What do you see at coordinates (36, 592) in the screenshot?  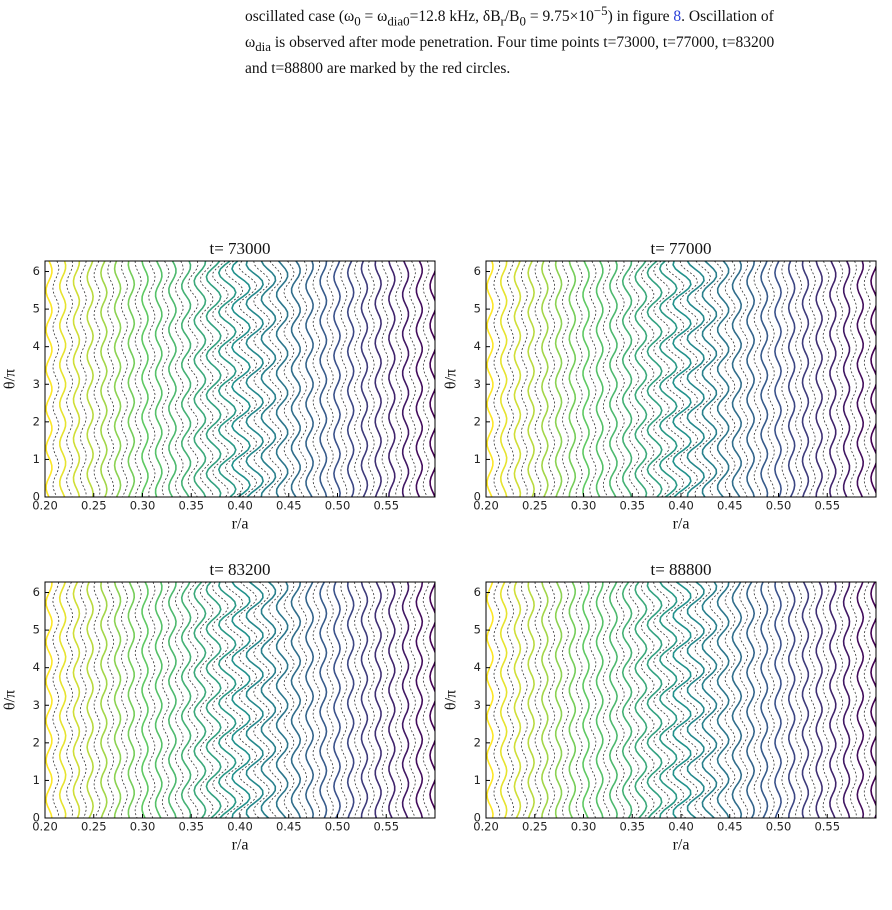 I see `y-tick-label: 6` at bounding box center [36, 592].